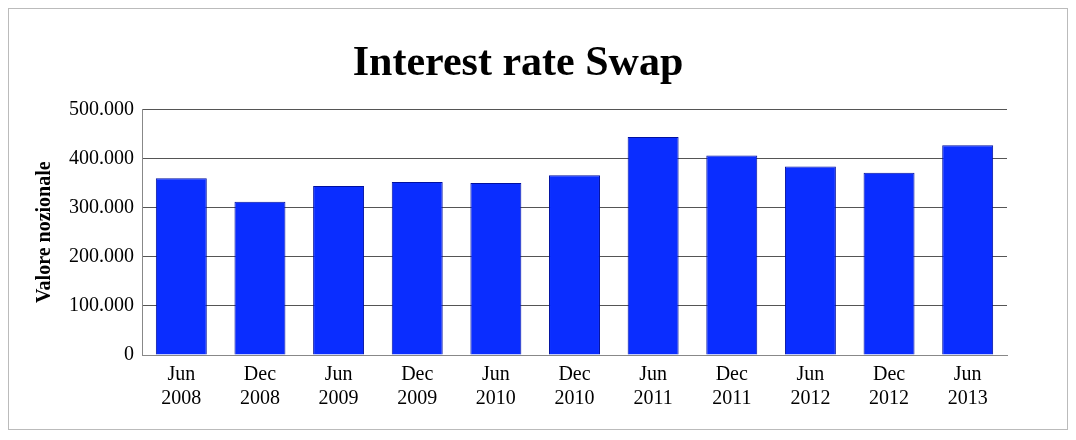 The height and width of the screenshot is (440, 1076). I want to click on chart-title: Interest rate Swap, so click(518, 61).